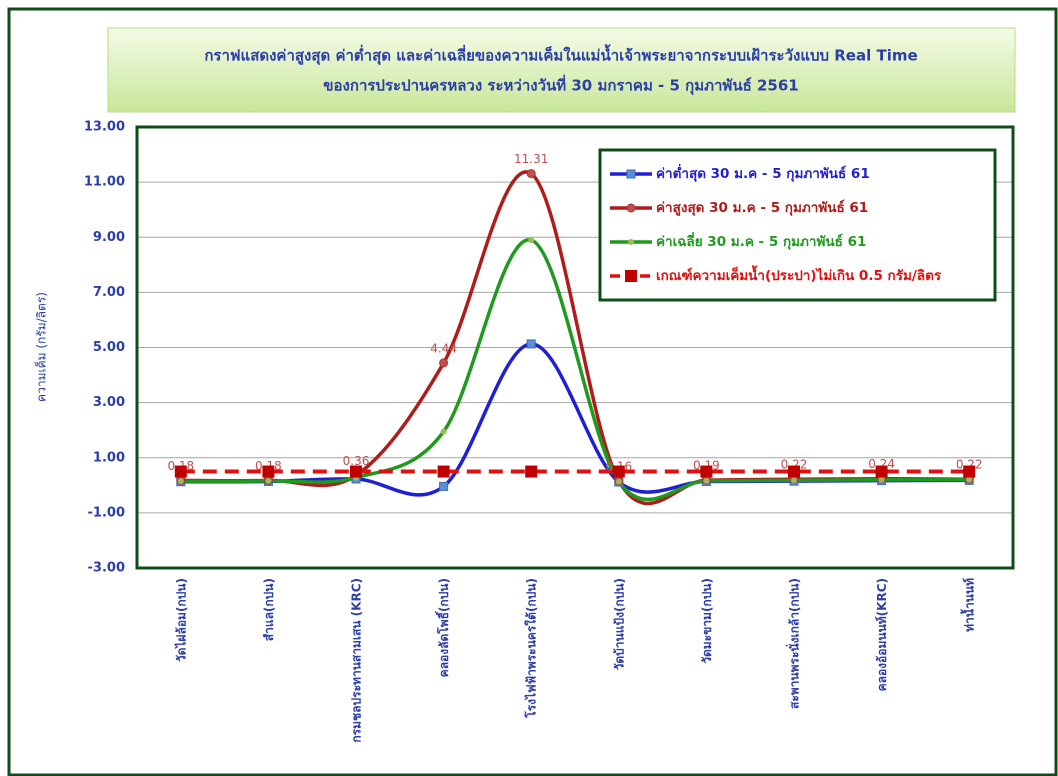 This screenshot has width=1058, height=776. Describe the element at coordinates (761, 240) in the screenshot. I see `legend-label: ค่าเฉลี่ย 30 ม.ค - 5 กุมภาพันธ์ 61` at that location.